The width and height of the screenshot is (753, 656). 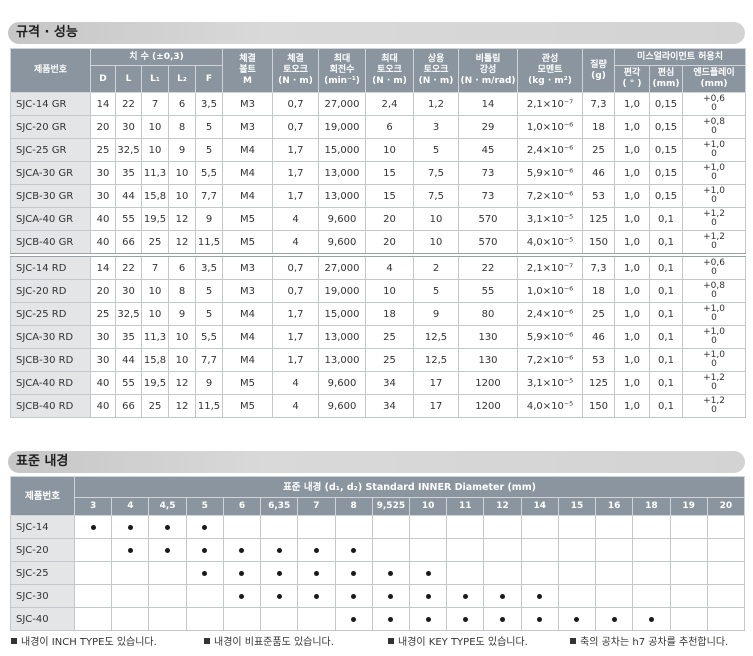 I want to click on header-parallel: 편심 (mm), so click(x=666, y=79).